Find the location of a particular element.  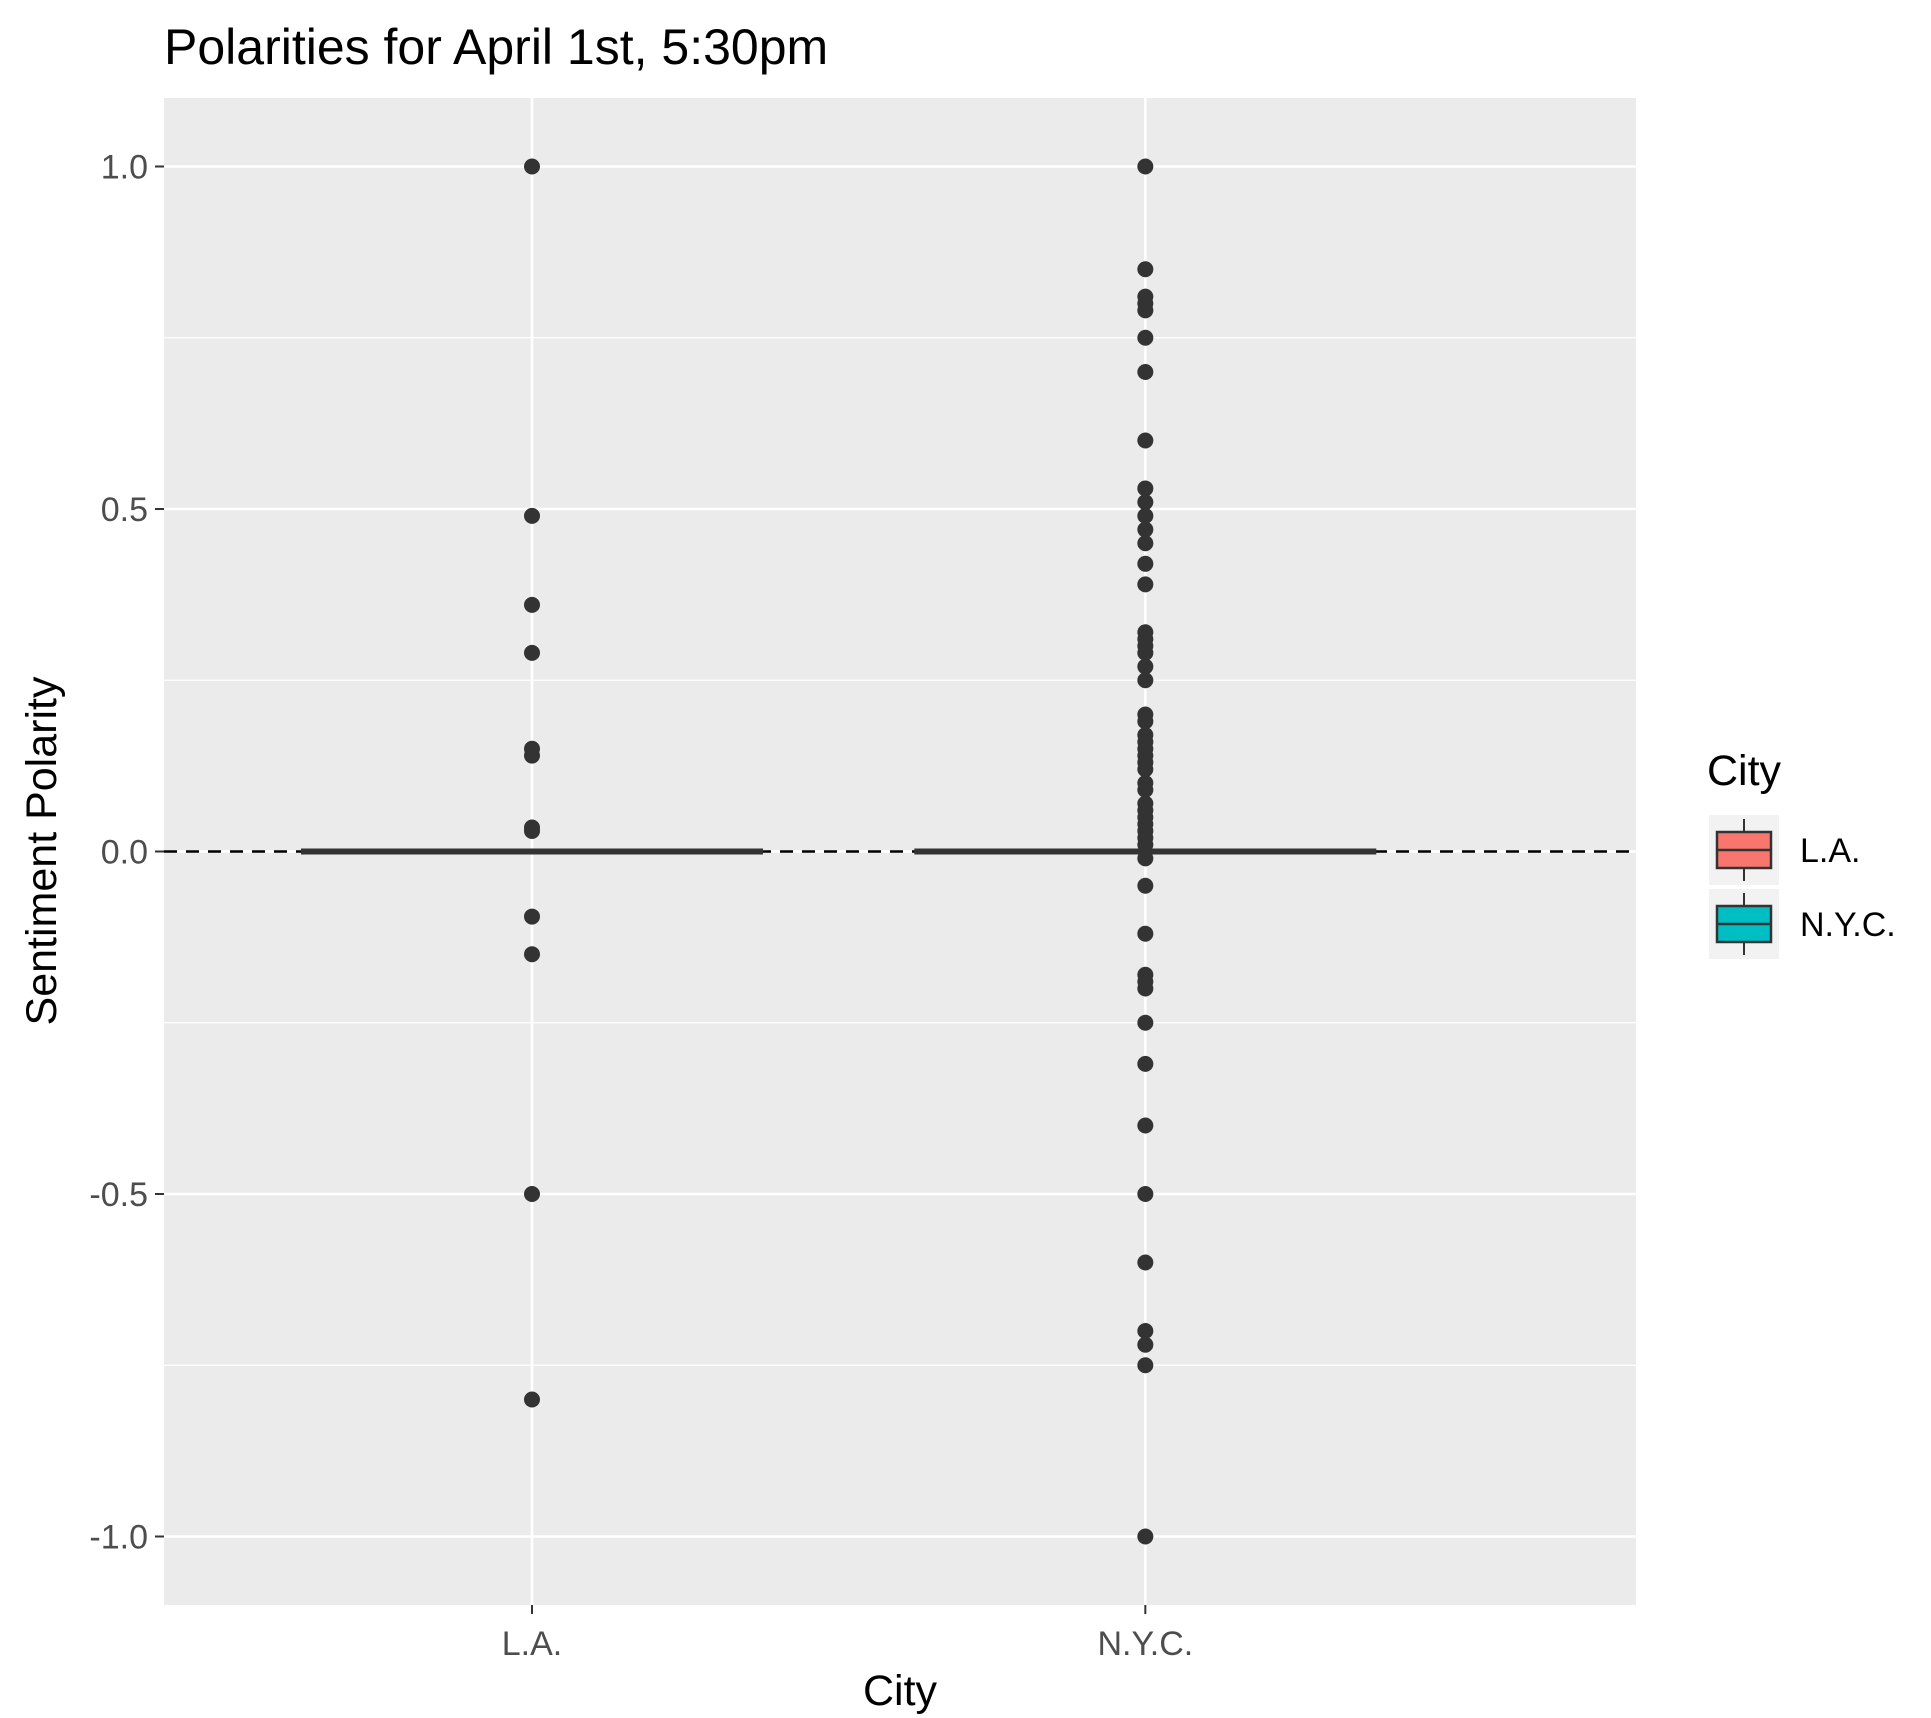

y-tick-label: -1.0 is located at coordinates (118, 1538).